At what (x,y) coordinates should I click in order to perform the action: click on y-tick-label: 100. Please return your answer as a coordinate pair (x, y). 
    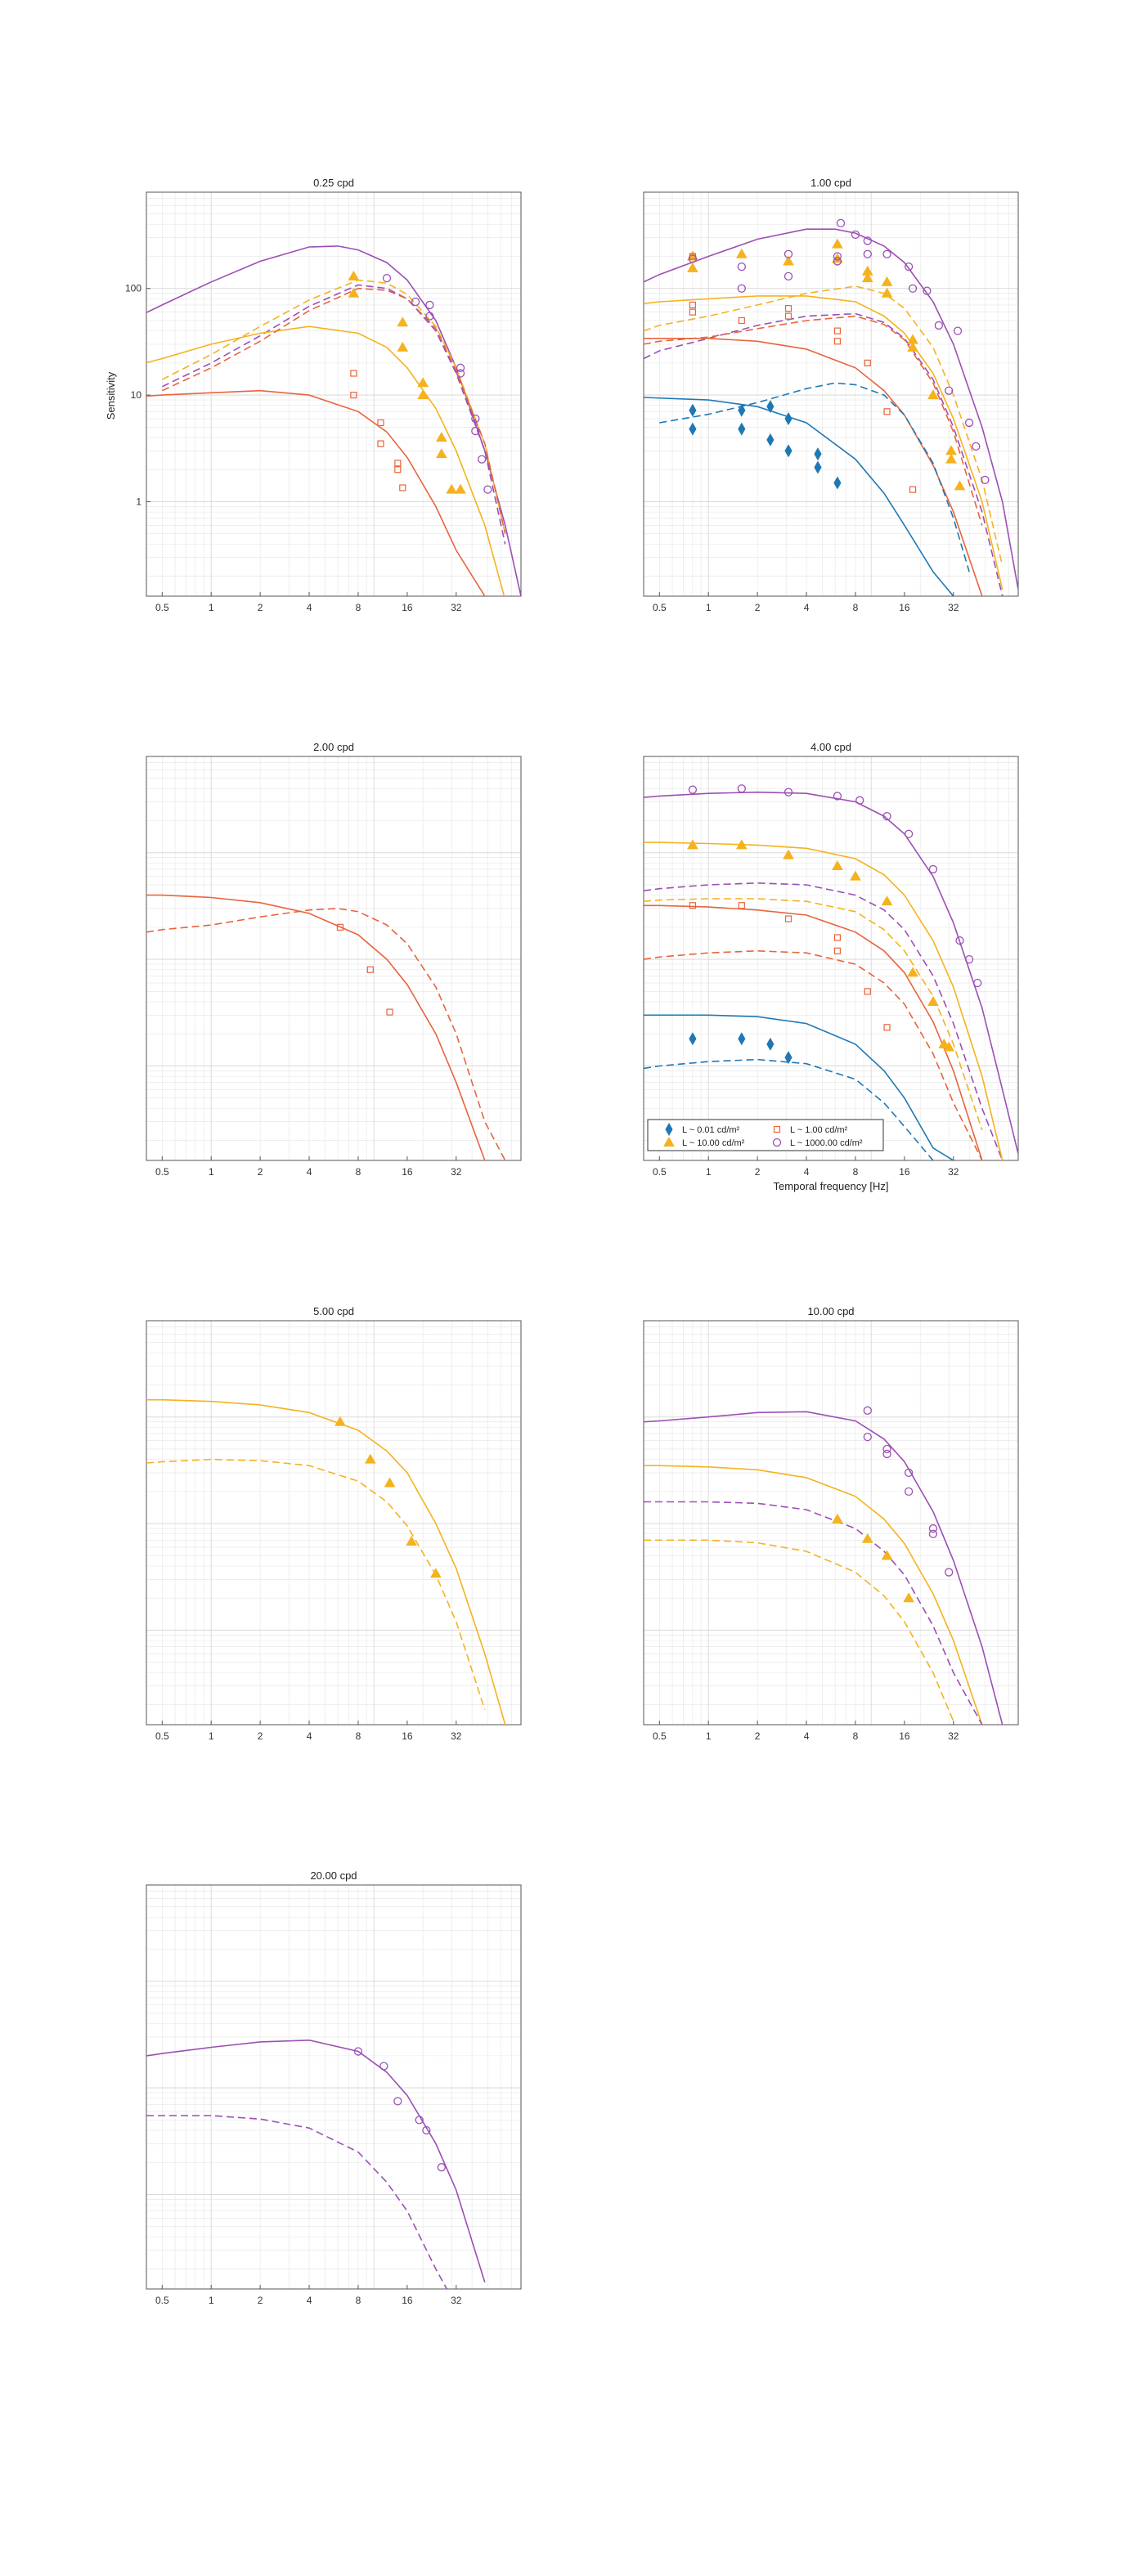
    Looking at the image, I should click on (133, 288).